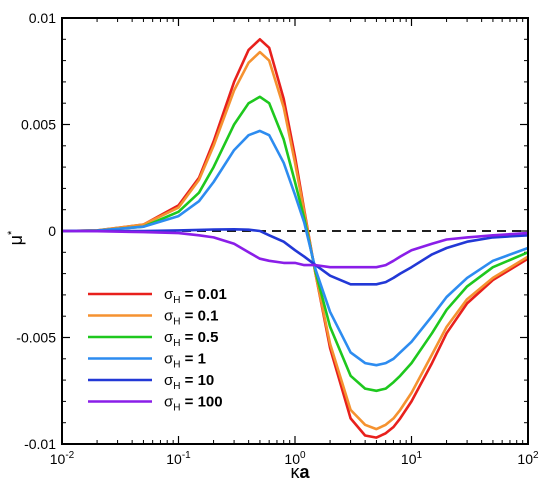  What do you see at coordinates (12, 232) in the screenshot?
I see `y-axis-label-star: *` at bounding box center [12, 232].